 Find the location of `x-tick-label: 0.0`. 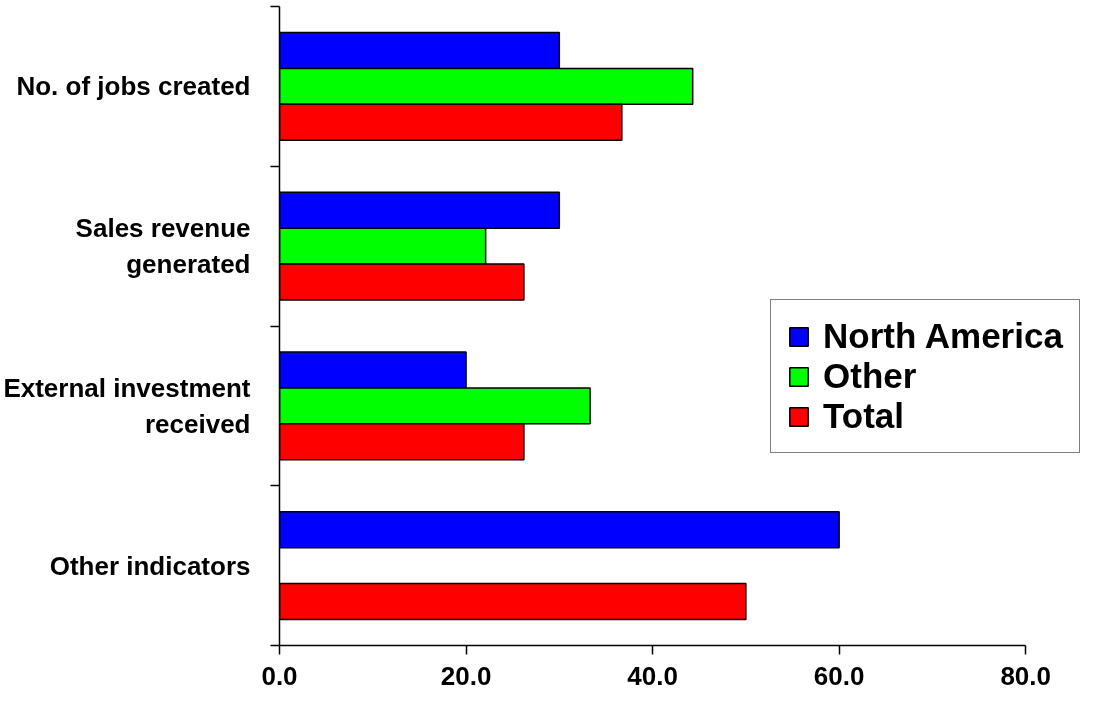

x-tick-label: 0.0 is located at coordinates (279, 675).